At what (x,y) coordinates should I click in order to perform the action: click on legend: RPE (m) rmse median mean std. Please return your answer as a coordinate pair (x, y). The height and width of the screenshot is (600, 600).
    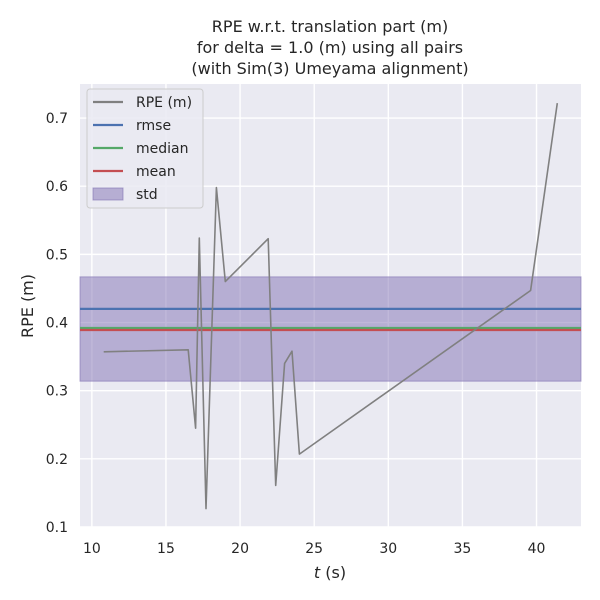
    Looking at the image, I should click on (145, 148).